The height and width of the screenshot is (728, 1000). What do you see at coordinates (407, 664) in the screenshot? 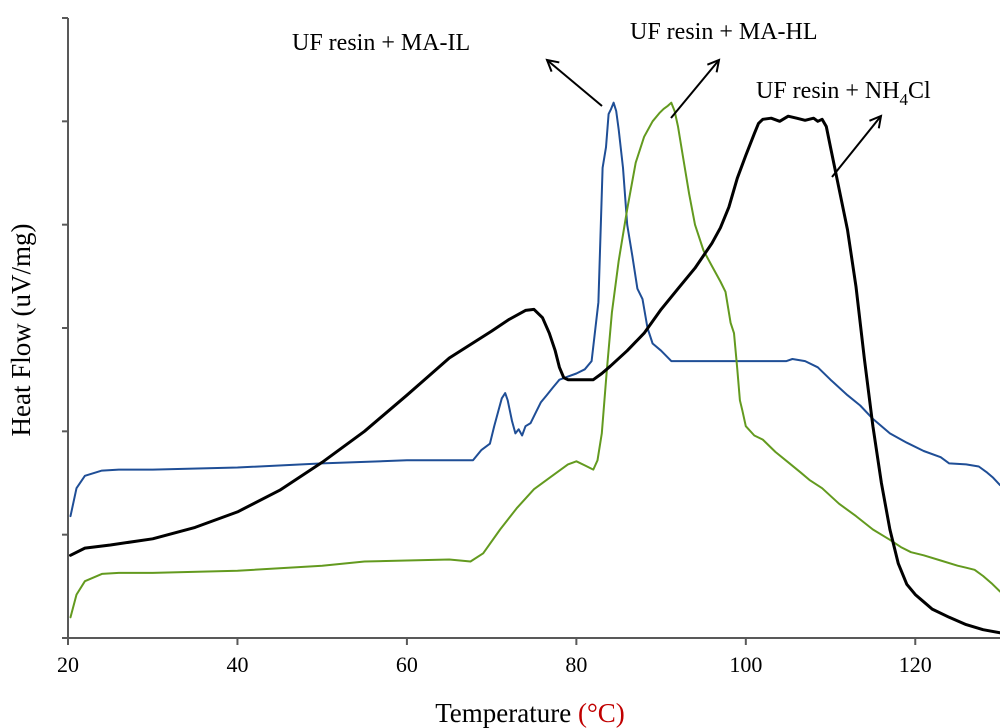
I see `x-tick-label: 60` at bounding box center [407, 664].